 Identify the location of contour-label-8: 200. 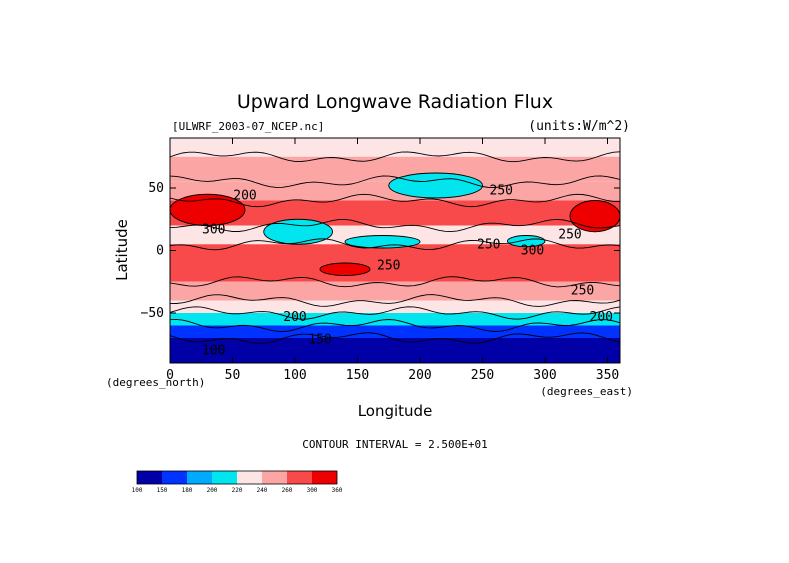
(601, 317).